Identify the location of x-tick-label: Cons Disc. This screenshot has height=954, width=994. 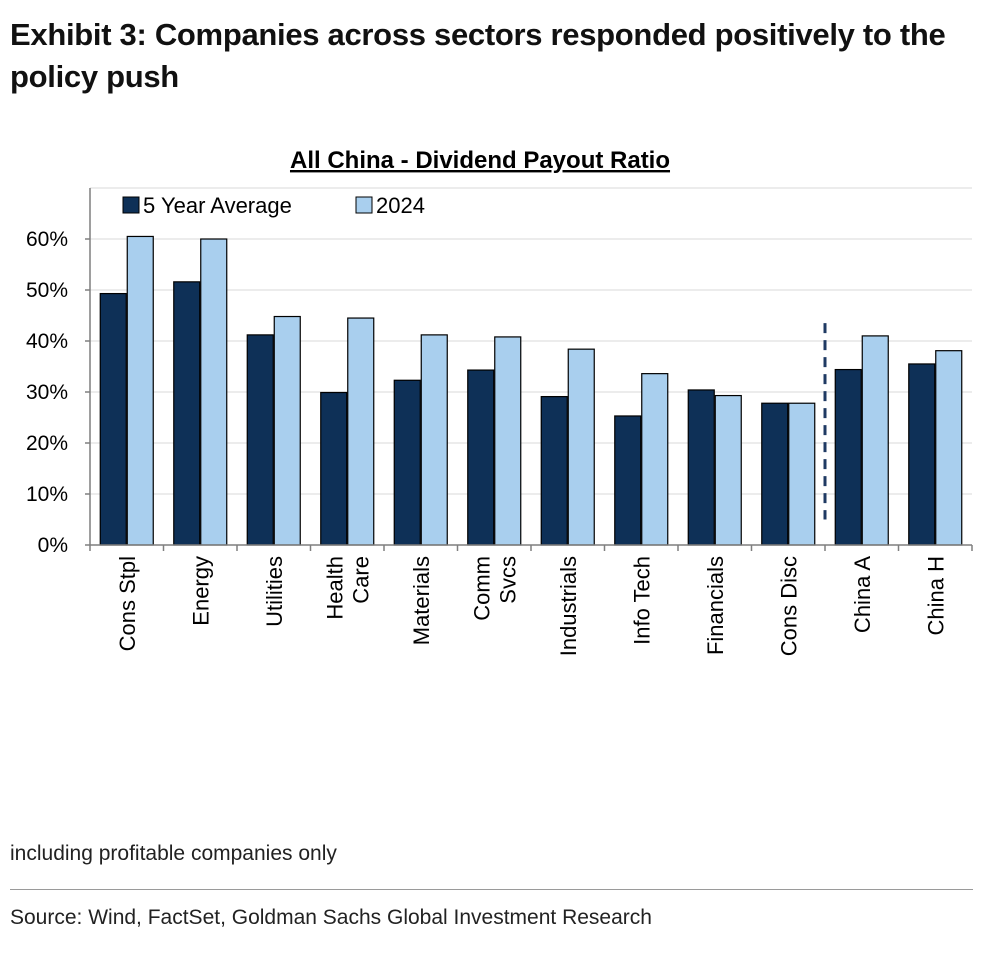
(788, 606).